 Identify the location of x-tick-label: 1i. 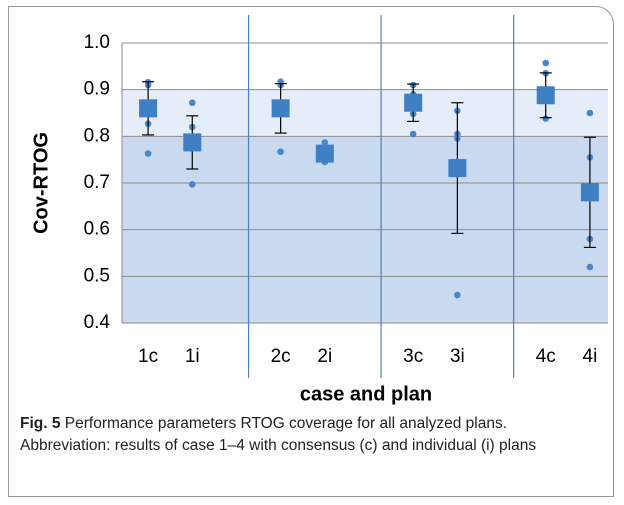
(192, 356).